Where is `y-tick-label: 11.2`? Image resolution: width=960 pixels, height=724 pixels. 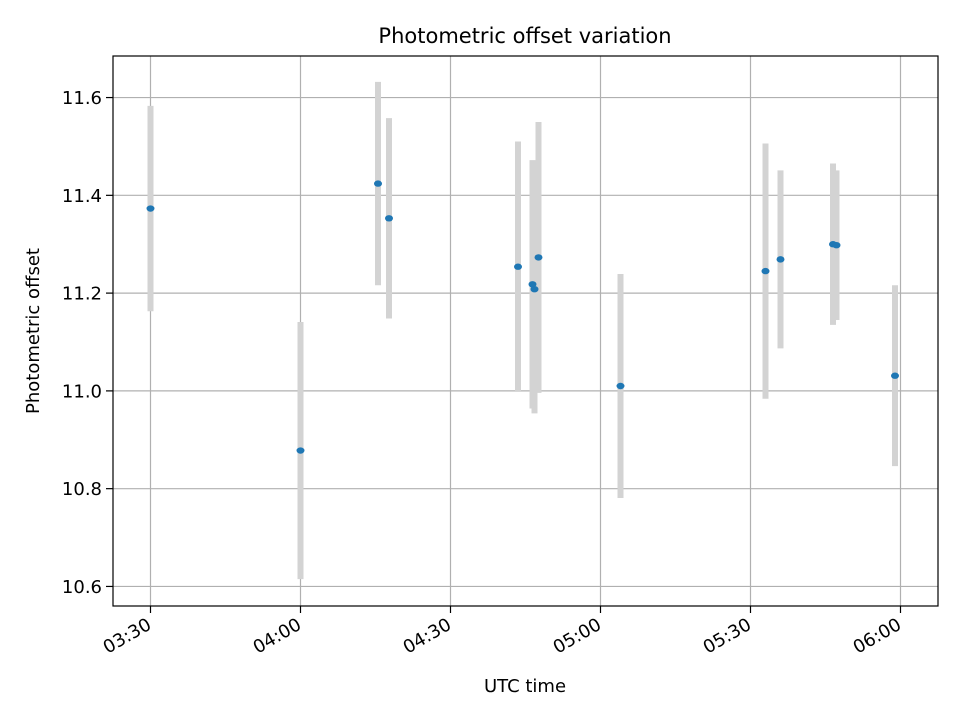 y-tick-label: 11.2 is located at coordinates (82, 294).